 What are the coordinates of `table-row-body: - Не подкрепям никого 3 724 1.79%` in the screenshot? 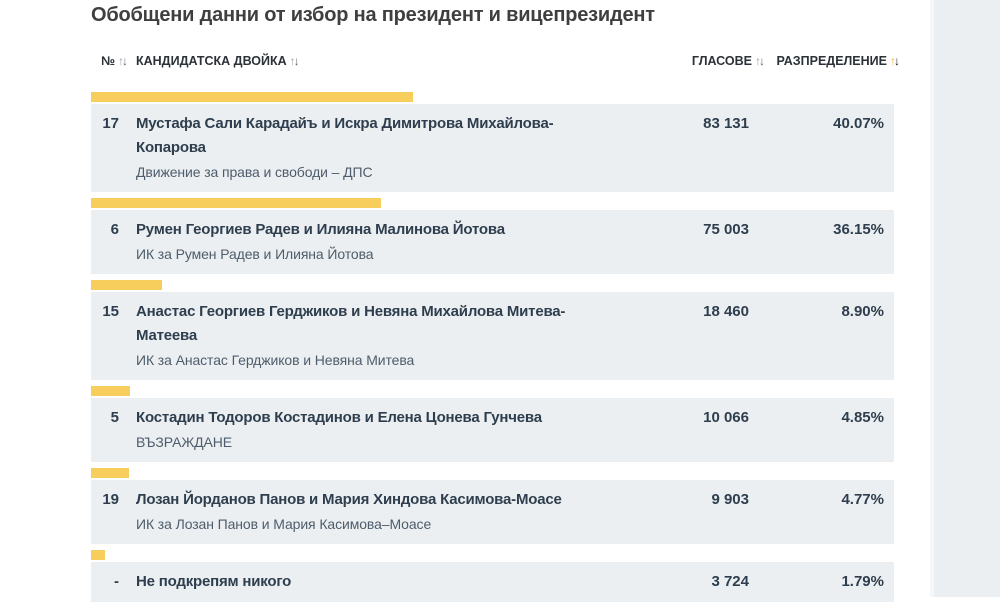 It's located at (492, 582).